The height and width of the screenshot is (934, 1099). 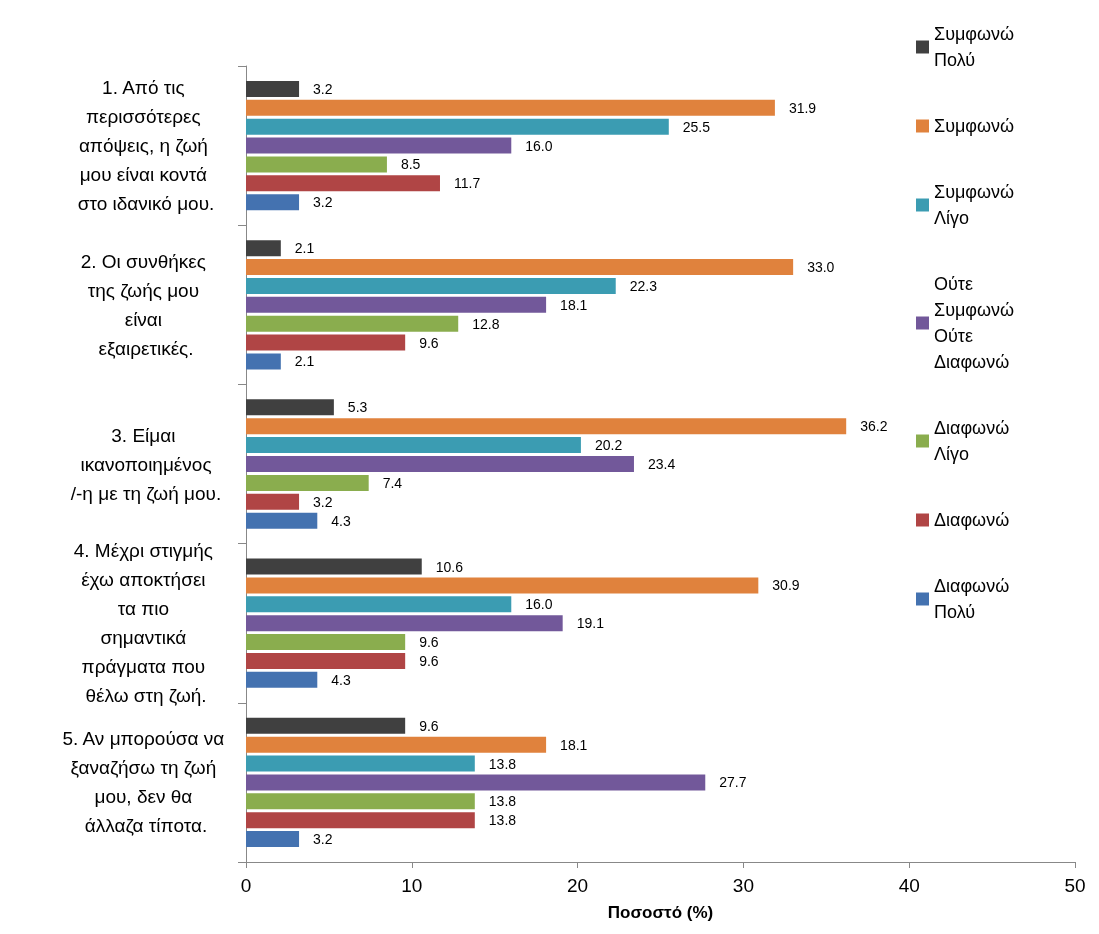 I want to click on x-tick-label: 30, so click(x=743, y=885).